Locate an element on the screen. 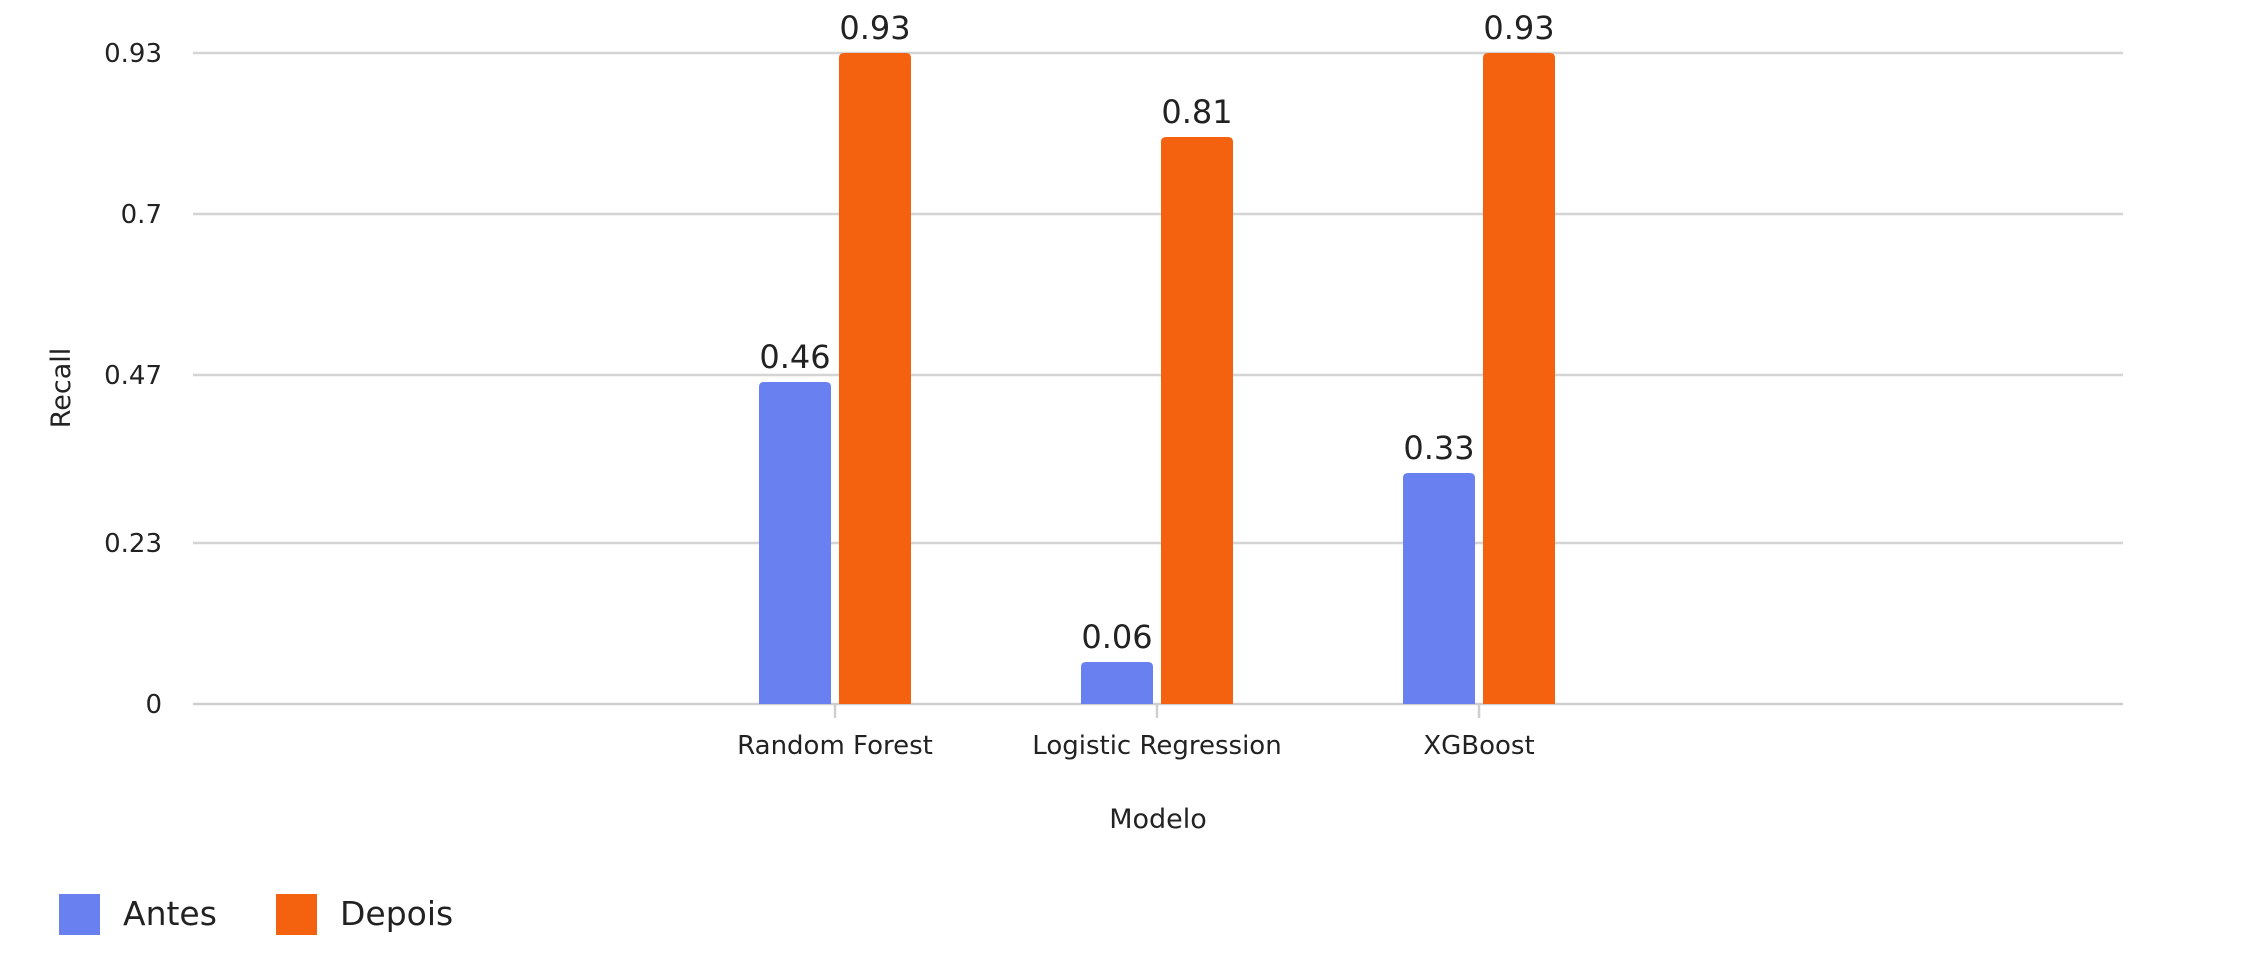 This screenshot has height=954, width=2244. y-tick-label: 0.47 is located at coordinates (133, 376).